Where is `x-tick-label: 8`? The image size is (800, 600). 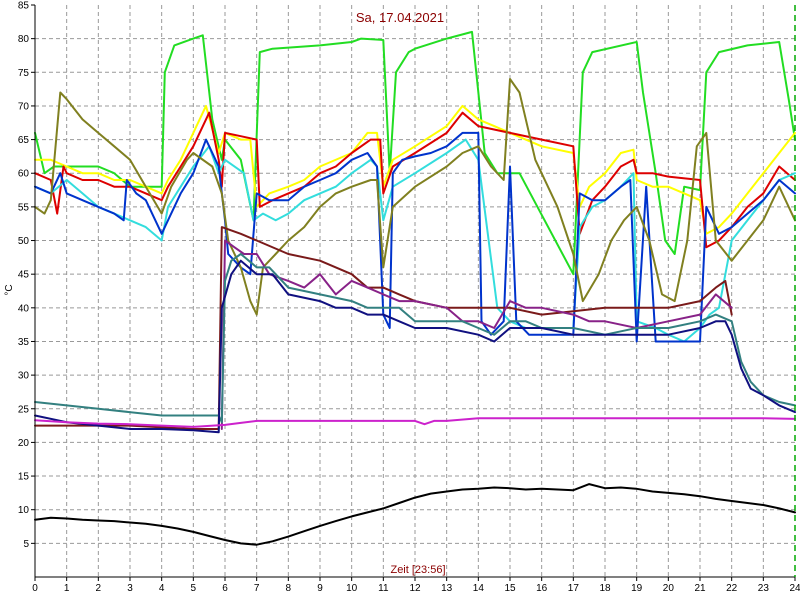 x-tick-label: 8 is located at coordinates (289, 588).